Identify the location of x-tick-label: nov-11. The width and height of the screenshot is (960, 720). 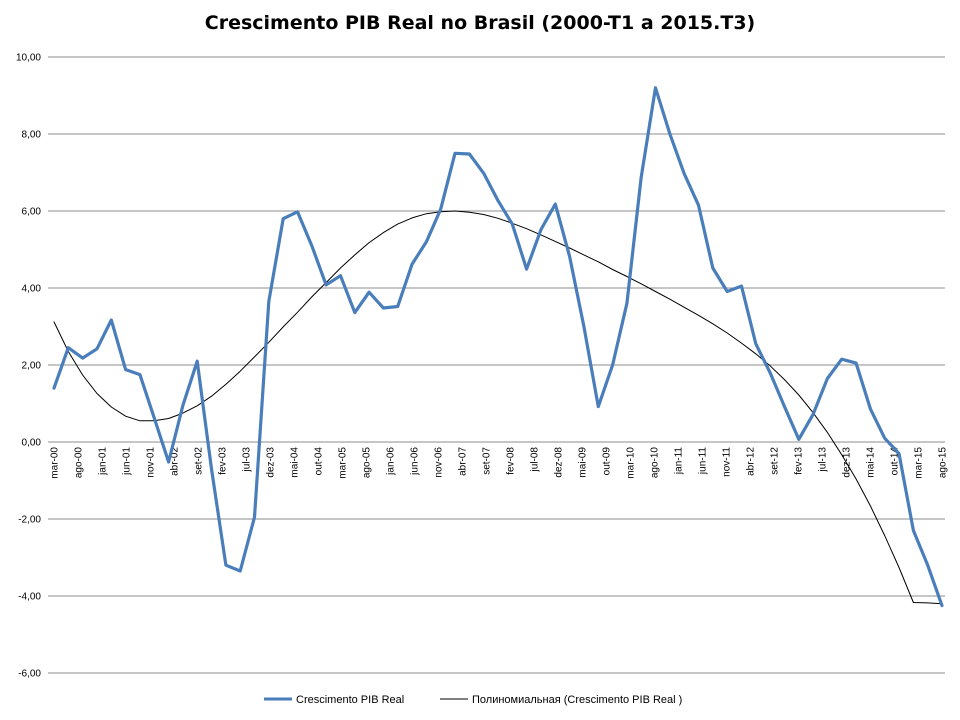
(727, 462).